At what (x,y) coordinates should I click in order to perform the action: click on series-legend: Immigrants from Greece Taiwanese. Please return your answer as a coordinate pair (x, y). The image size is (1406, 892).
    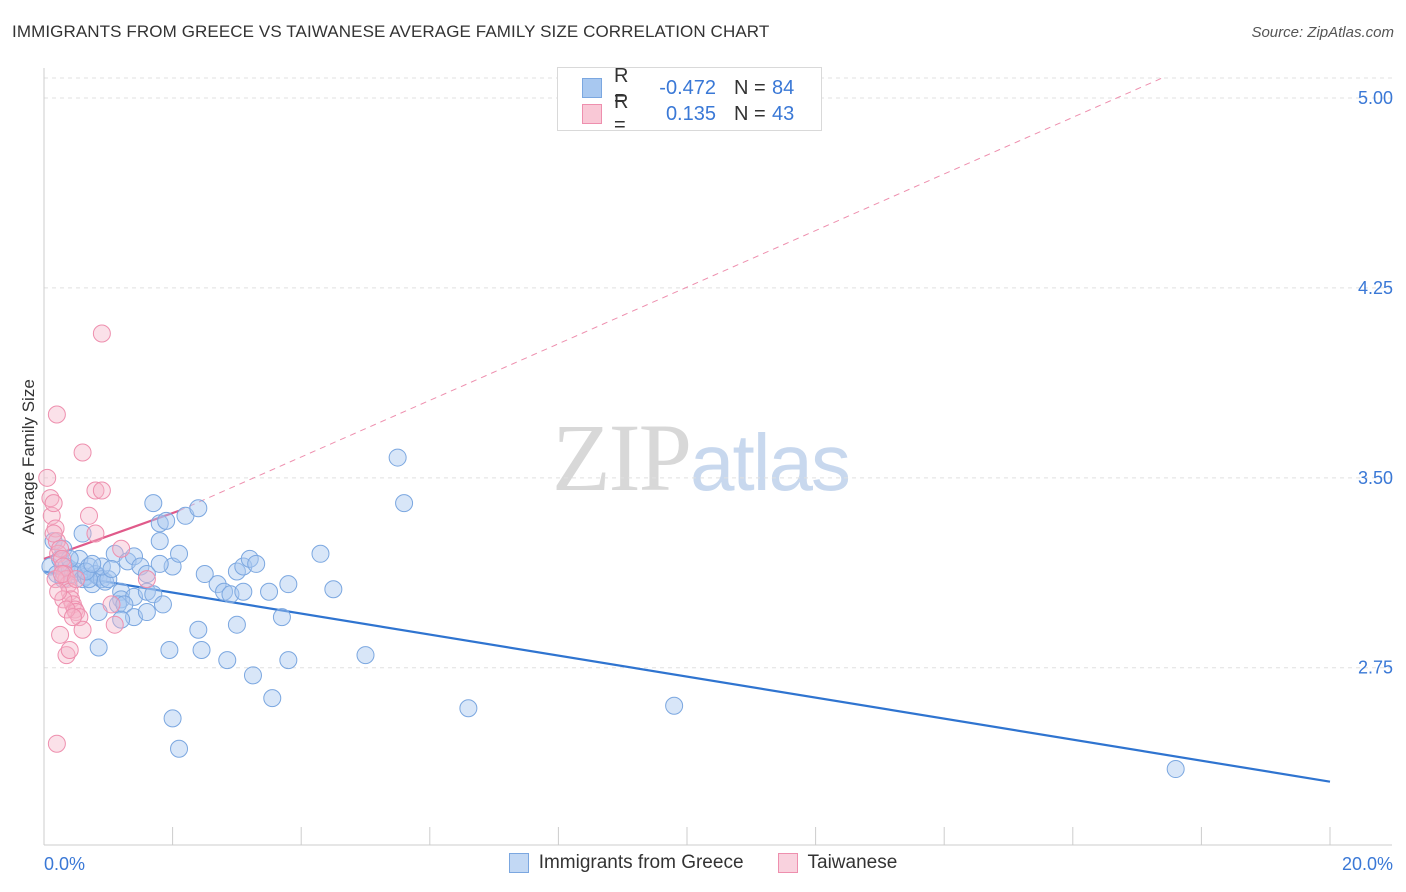
    Looking at the image, I should click on (703, 863).